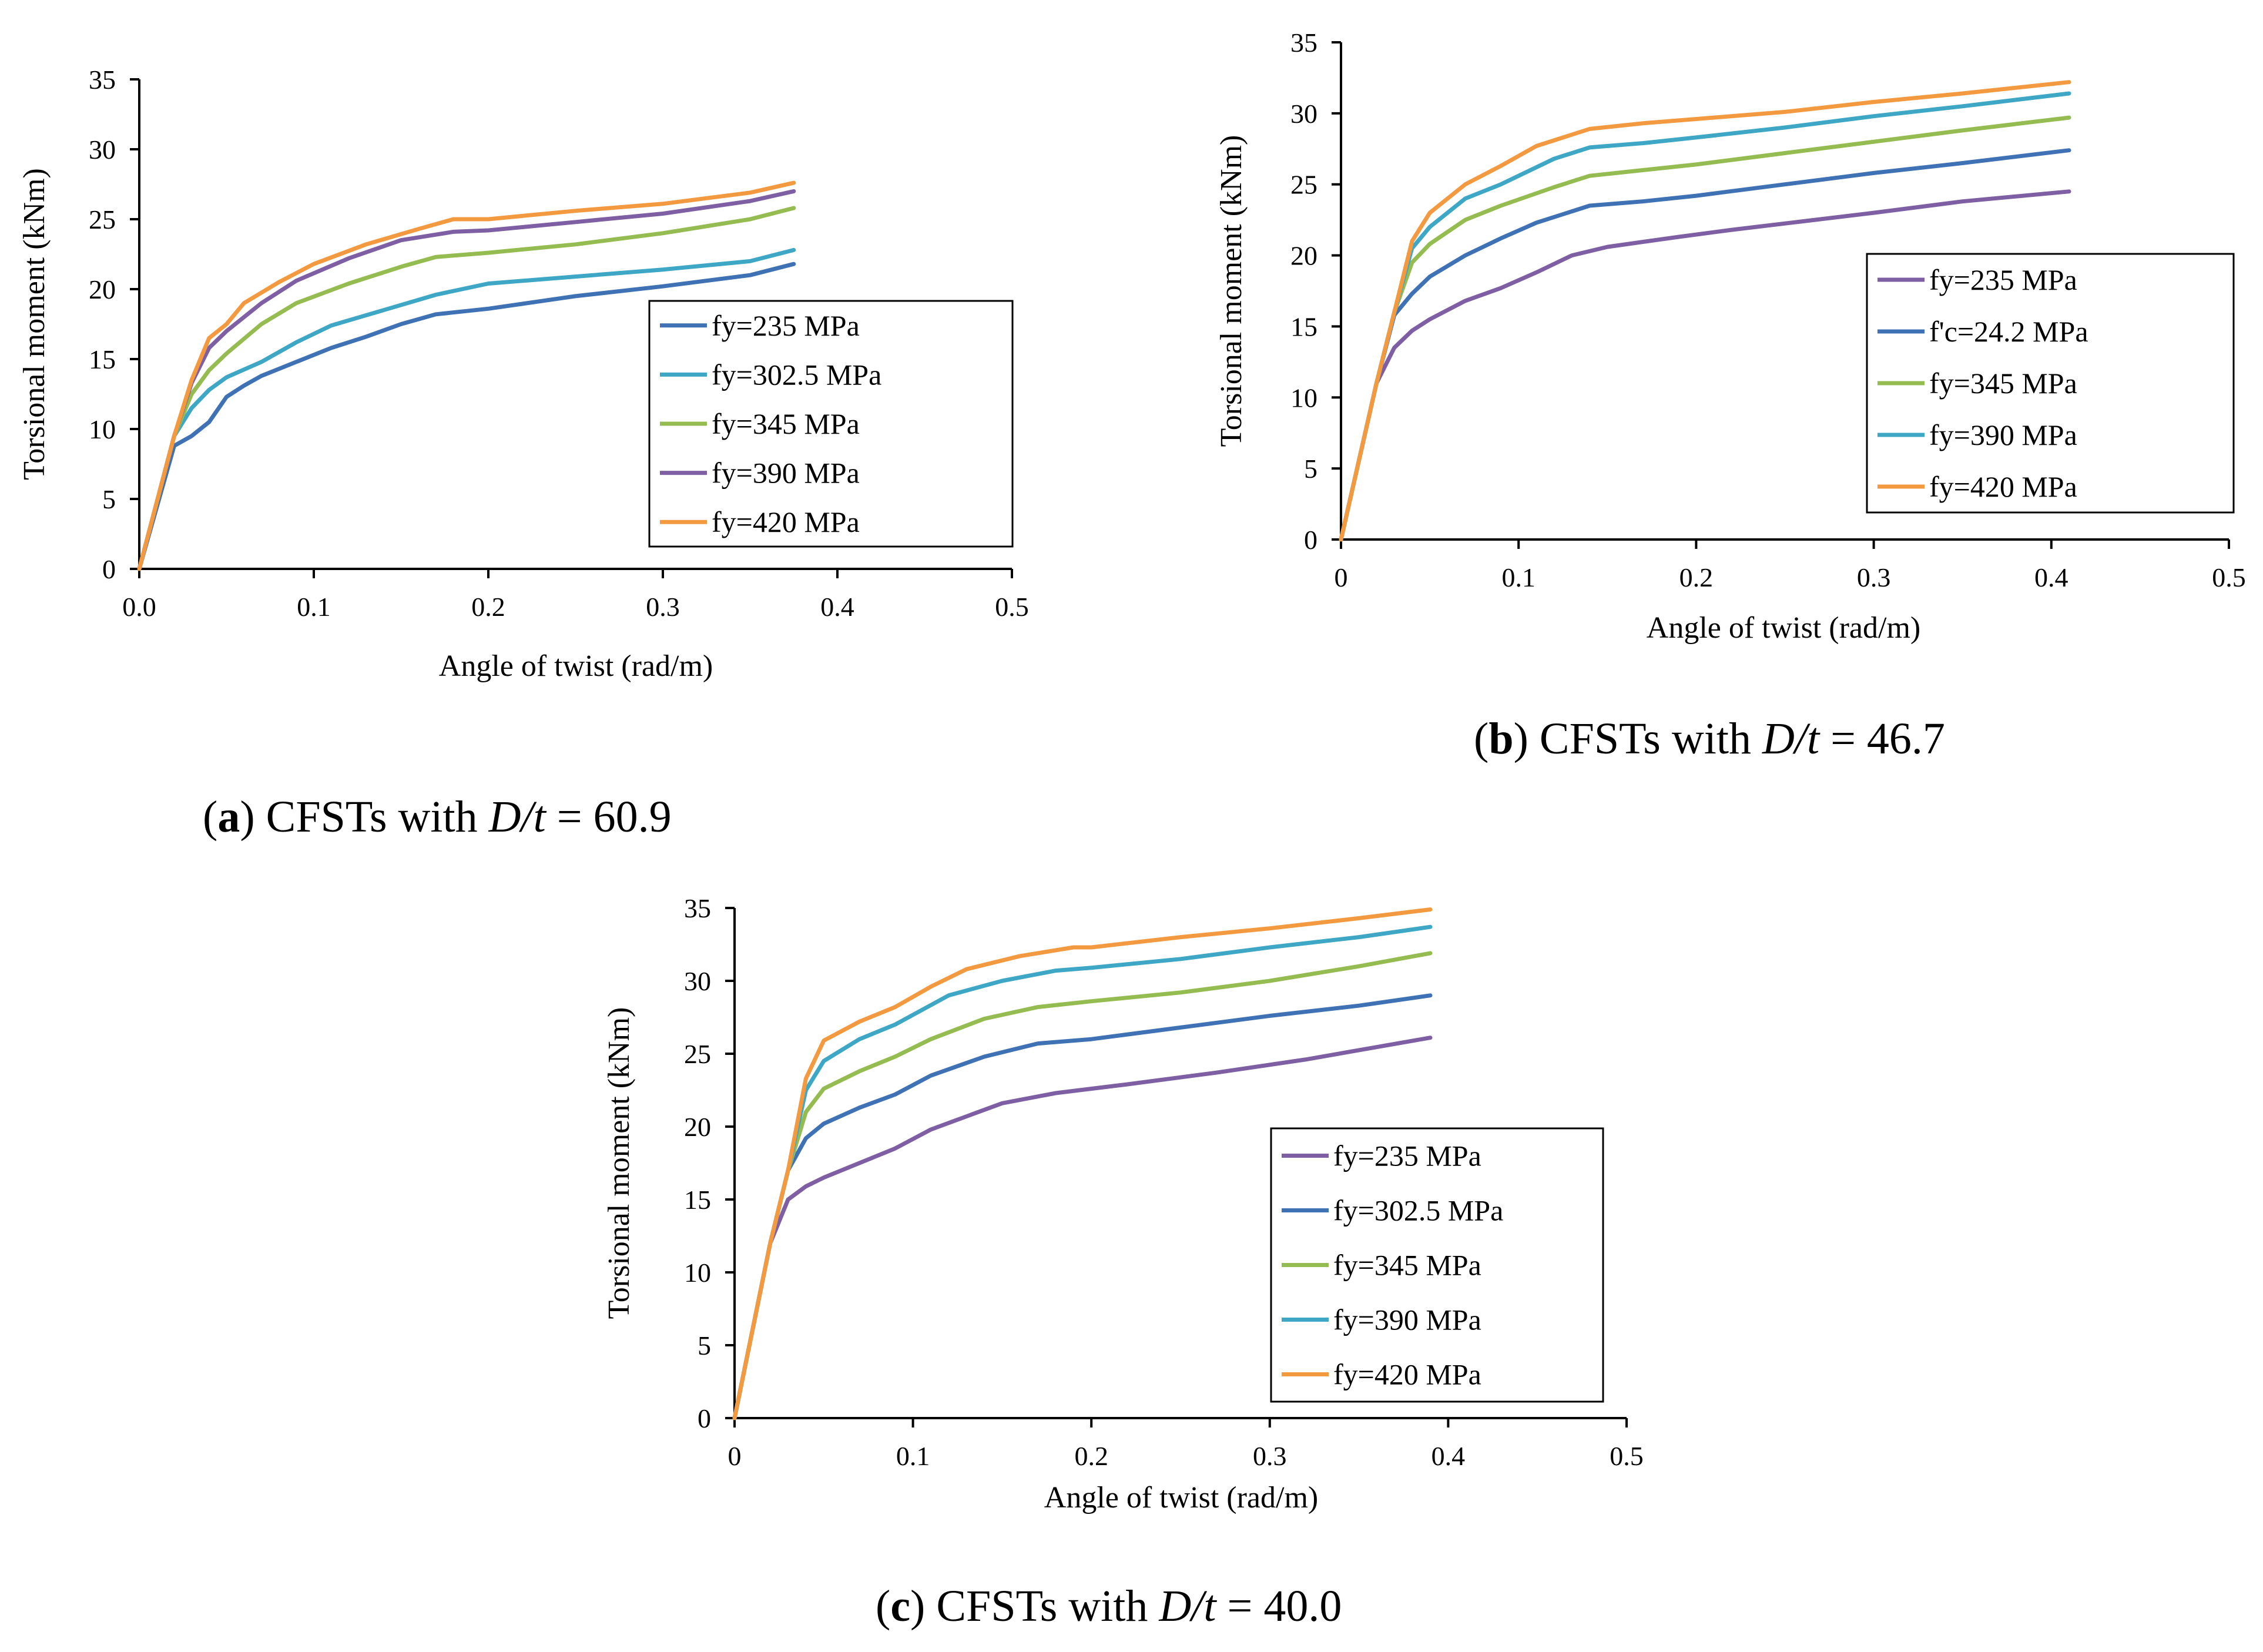 The image size is (2263, 1652). I want to click on x-tick-label: 0.0, so click(139, 607).